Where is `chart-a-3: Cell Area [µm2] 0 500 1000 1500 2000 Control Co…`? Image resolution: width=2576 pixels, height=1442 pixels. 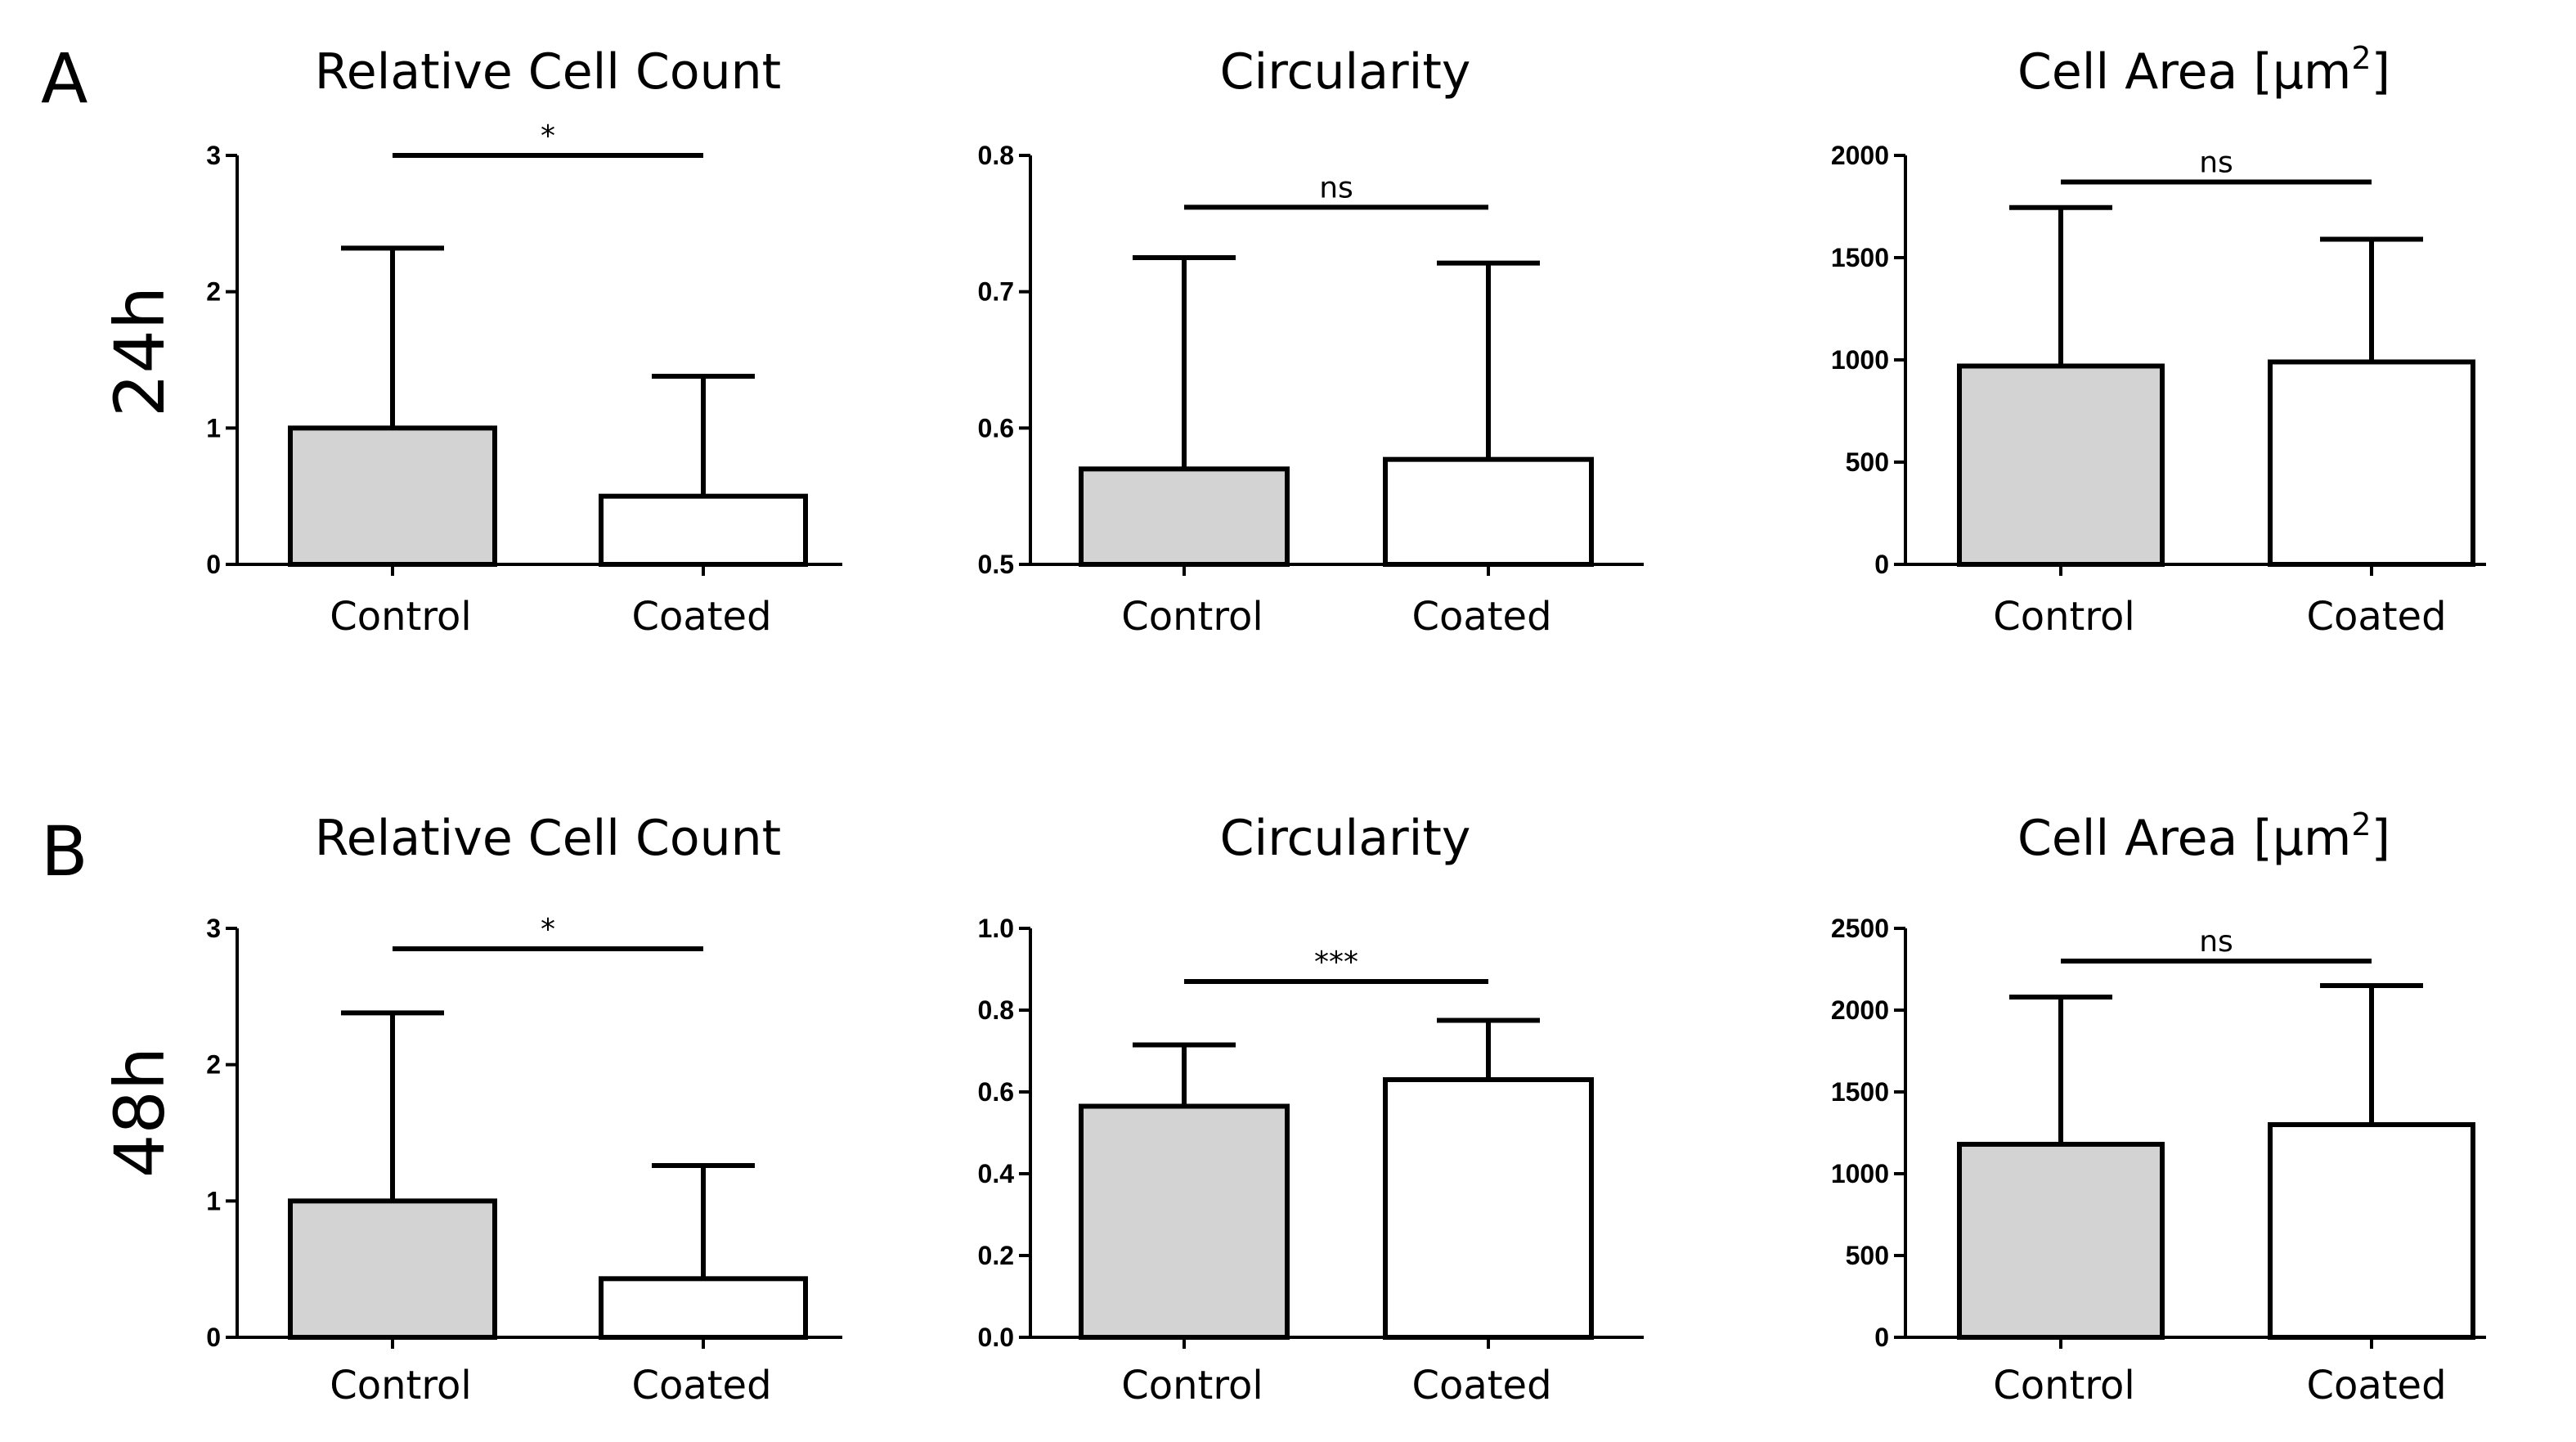 chart-a-3: Cell Area [µm2] 0 500 1000 1500 2000 Control Co… is located at coordinates (2158, 340).